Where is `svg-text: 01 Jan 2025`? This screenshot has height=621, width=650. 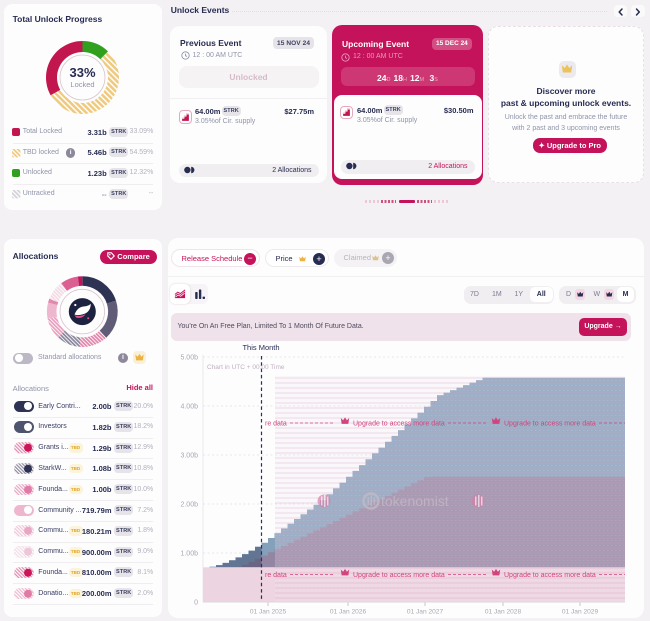 svg-text: 01 Jan 2025 is located at coordinates (268, 612).